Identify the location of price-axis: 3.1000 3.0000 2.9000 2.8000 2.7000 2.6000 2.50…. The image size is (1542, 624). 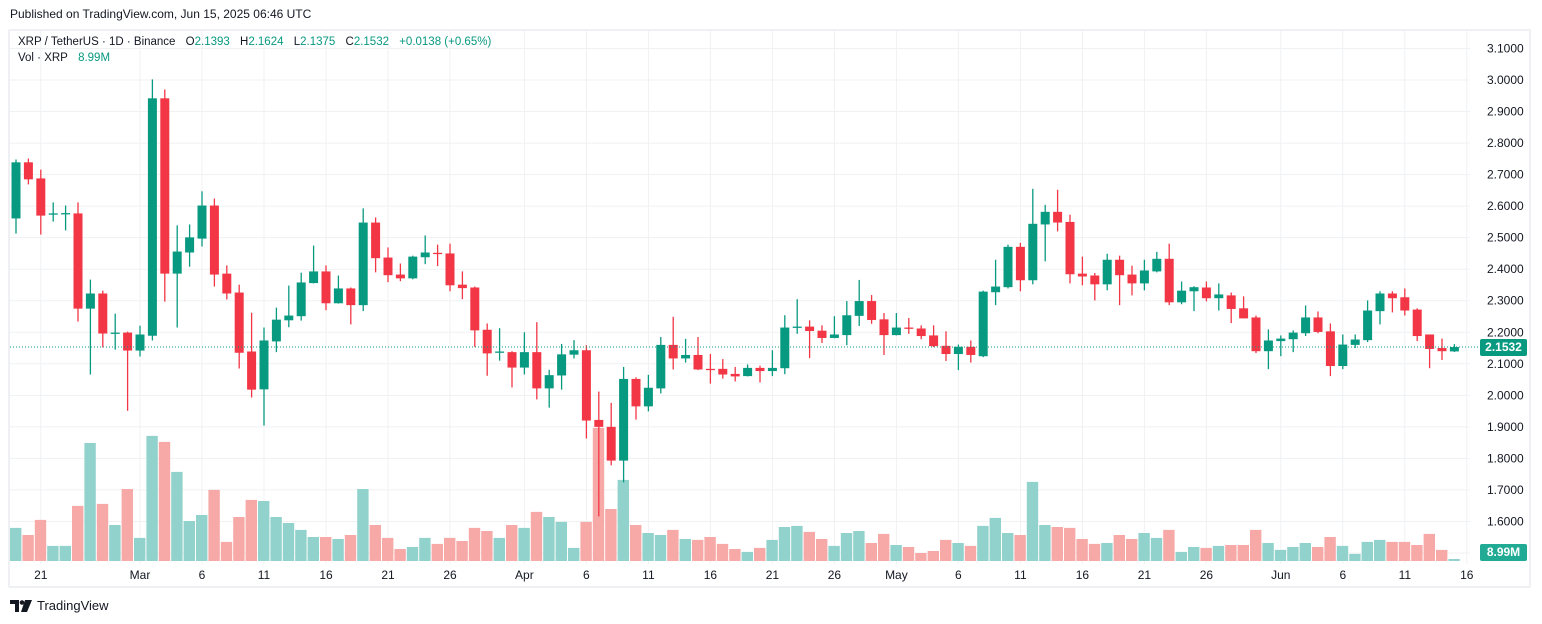
(1505, 285).